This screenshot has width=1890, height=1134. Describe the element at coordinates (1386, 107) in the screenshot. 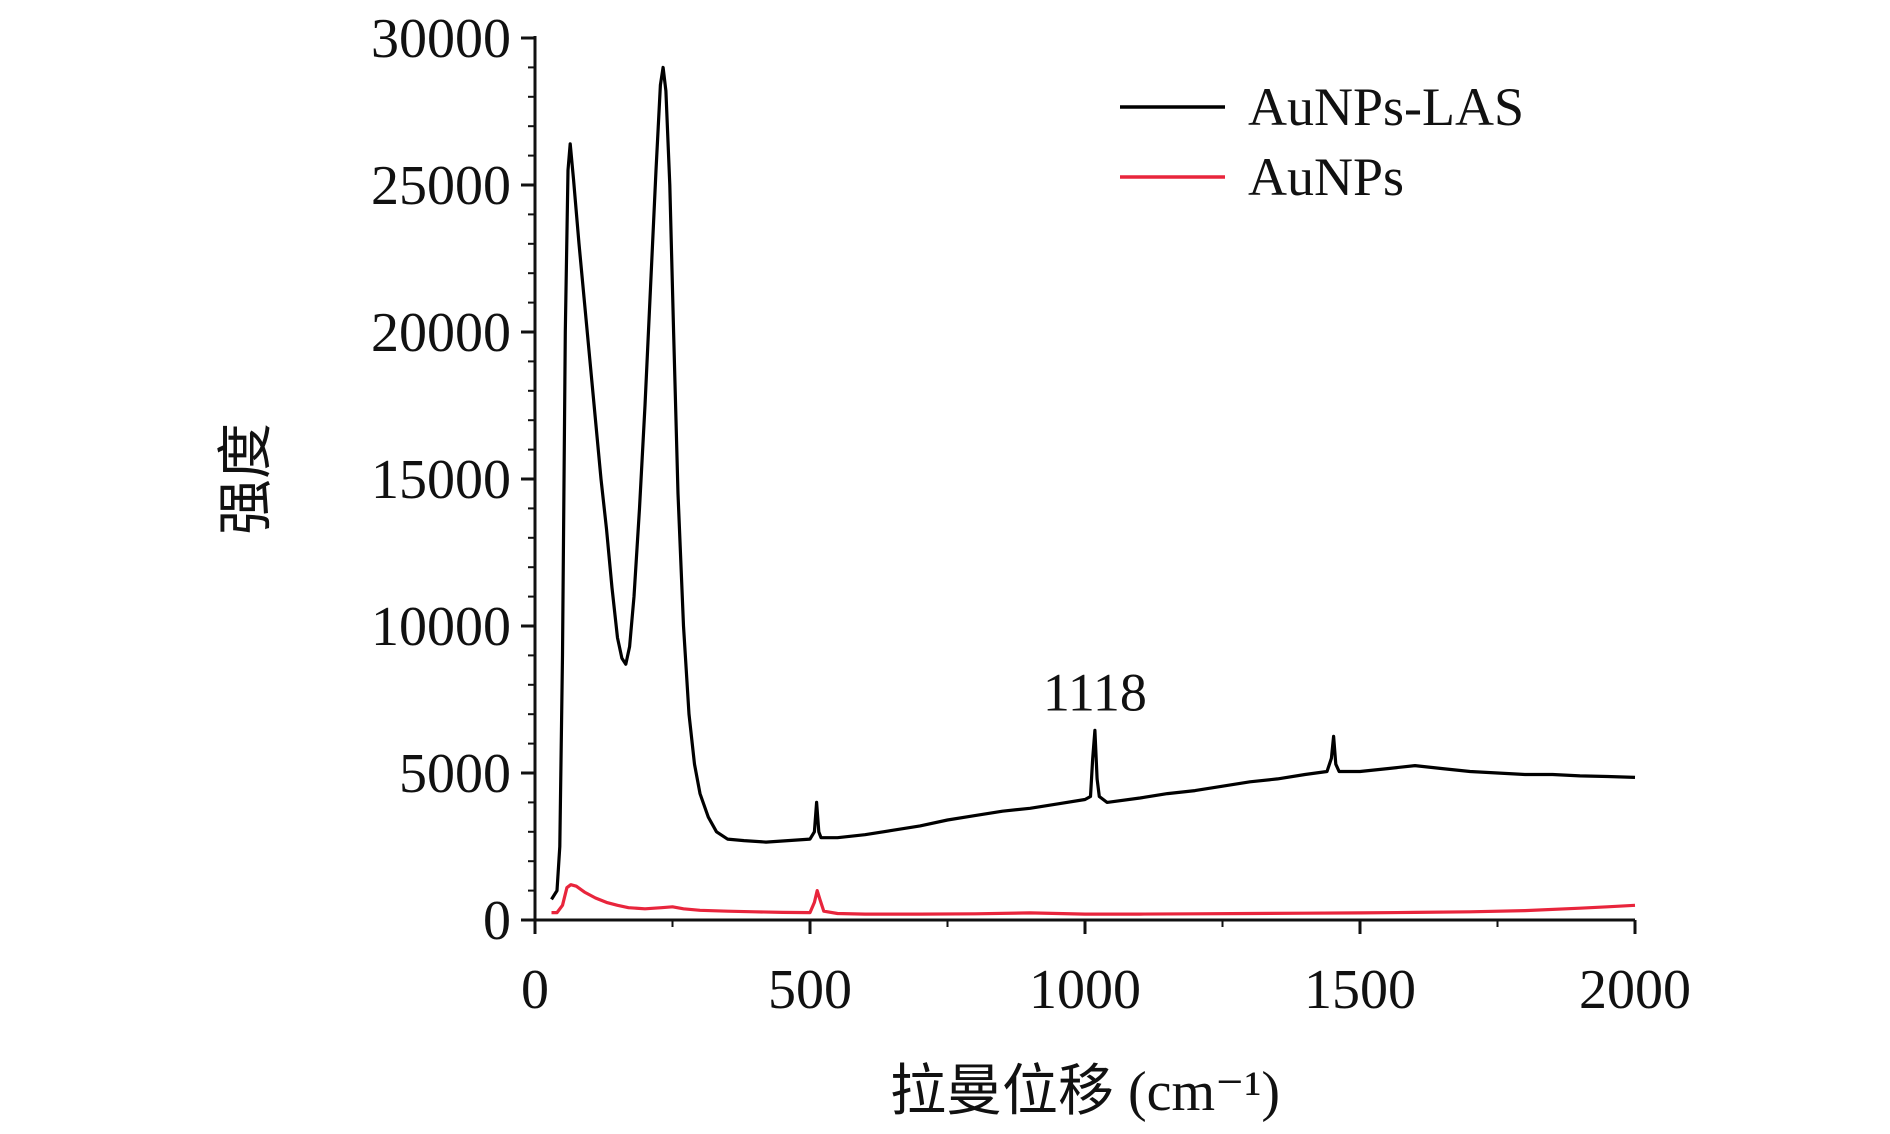

I see `legend-label: AuNPs-LAS` at that location.